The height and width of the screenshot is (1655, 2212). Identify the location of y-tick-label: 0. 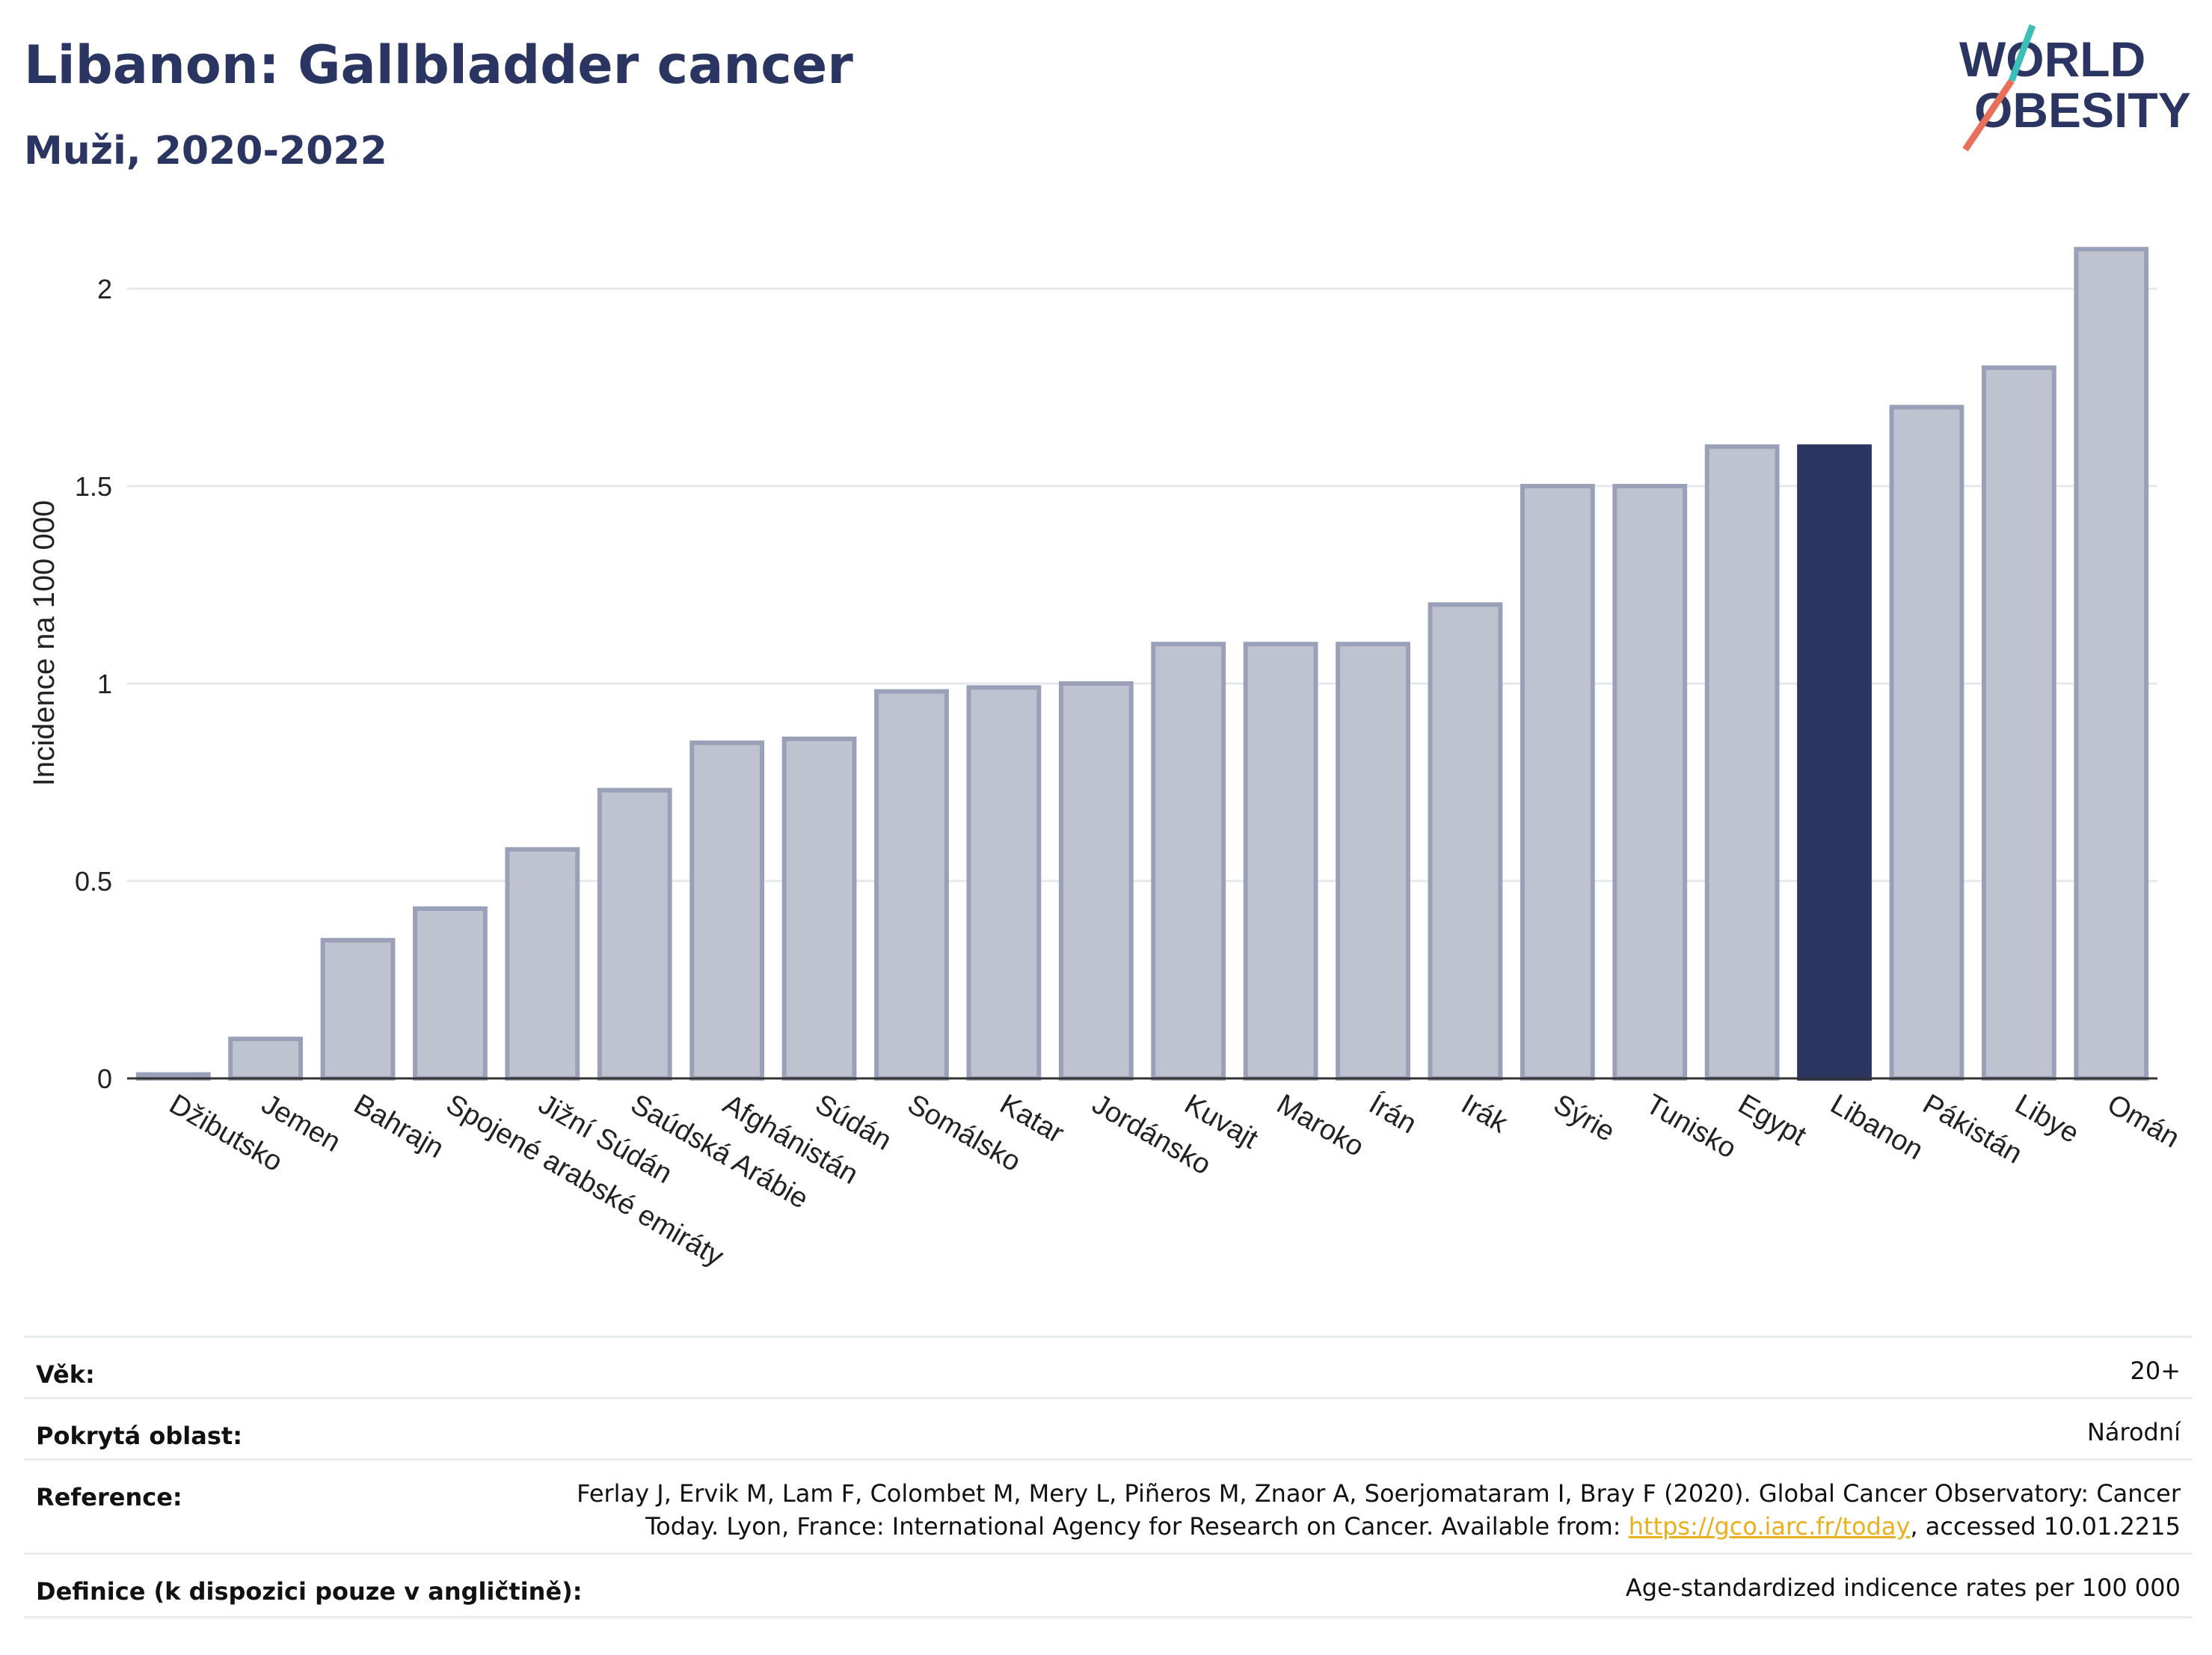
(104, 1078).